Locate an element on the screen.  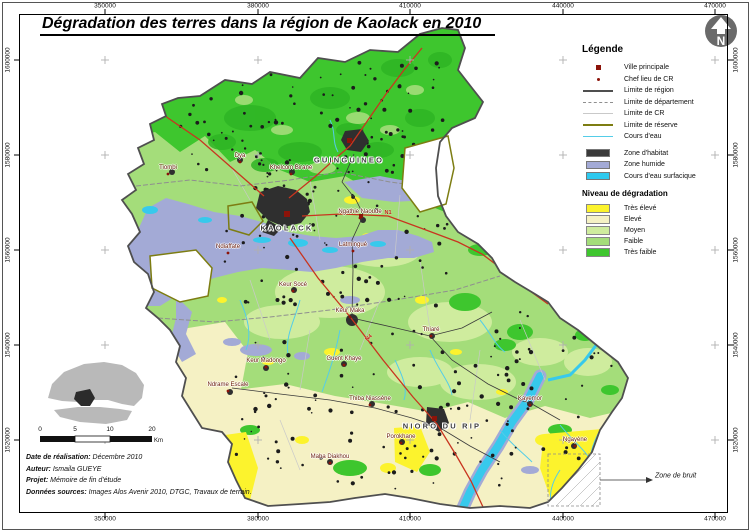
grid-x-label: 410000 is located at coordinates (410, 6).